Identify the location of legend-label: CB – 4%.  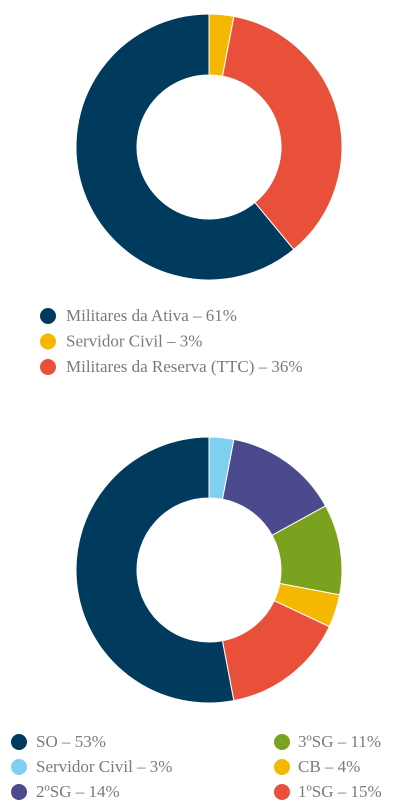
(329, 766).